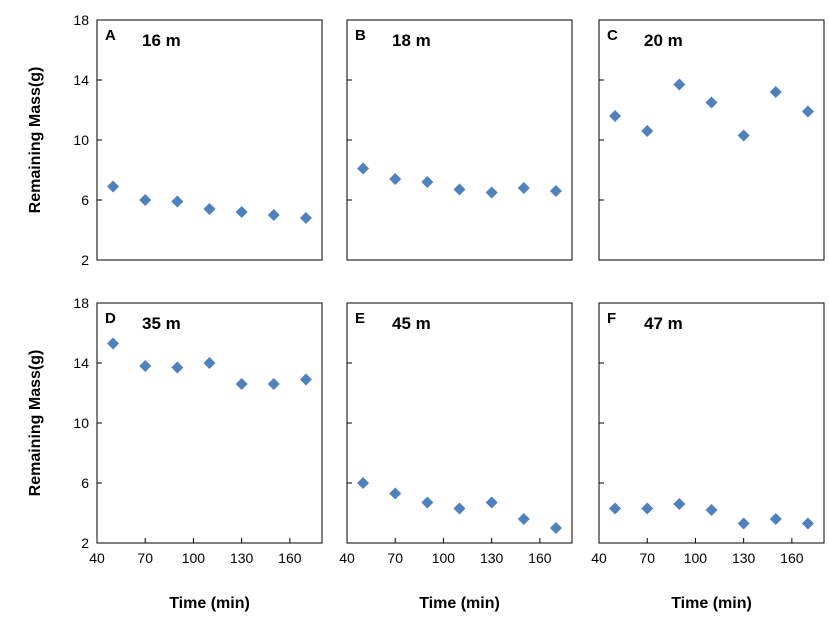 This screenshot has height=627, width=829. What do you see at coordinates (663, 323) in the screenshot?
I see `panel-depth-label: 47 m` at bounding box center [663, 323].